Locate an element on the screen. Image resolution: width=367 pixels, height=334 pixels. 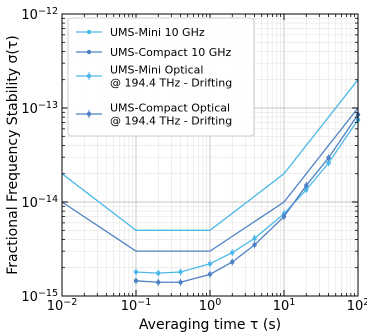
y-axis-label: Fractional Frequency Stability σ(τ) is located at coordinates (13, 155).